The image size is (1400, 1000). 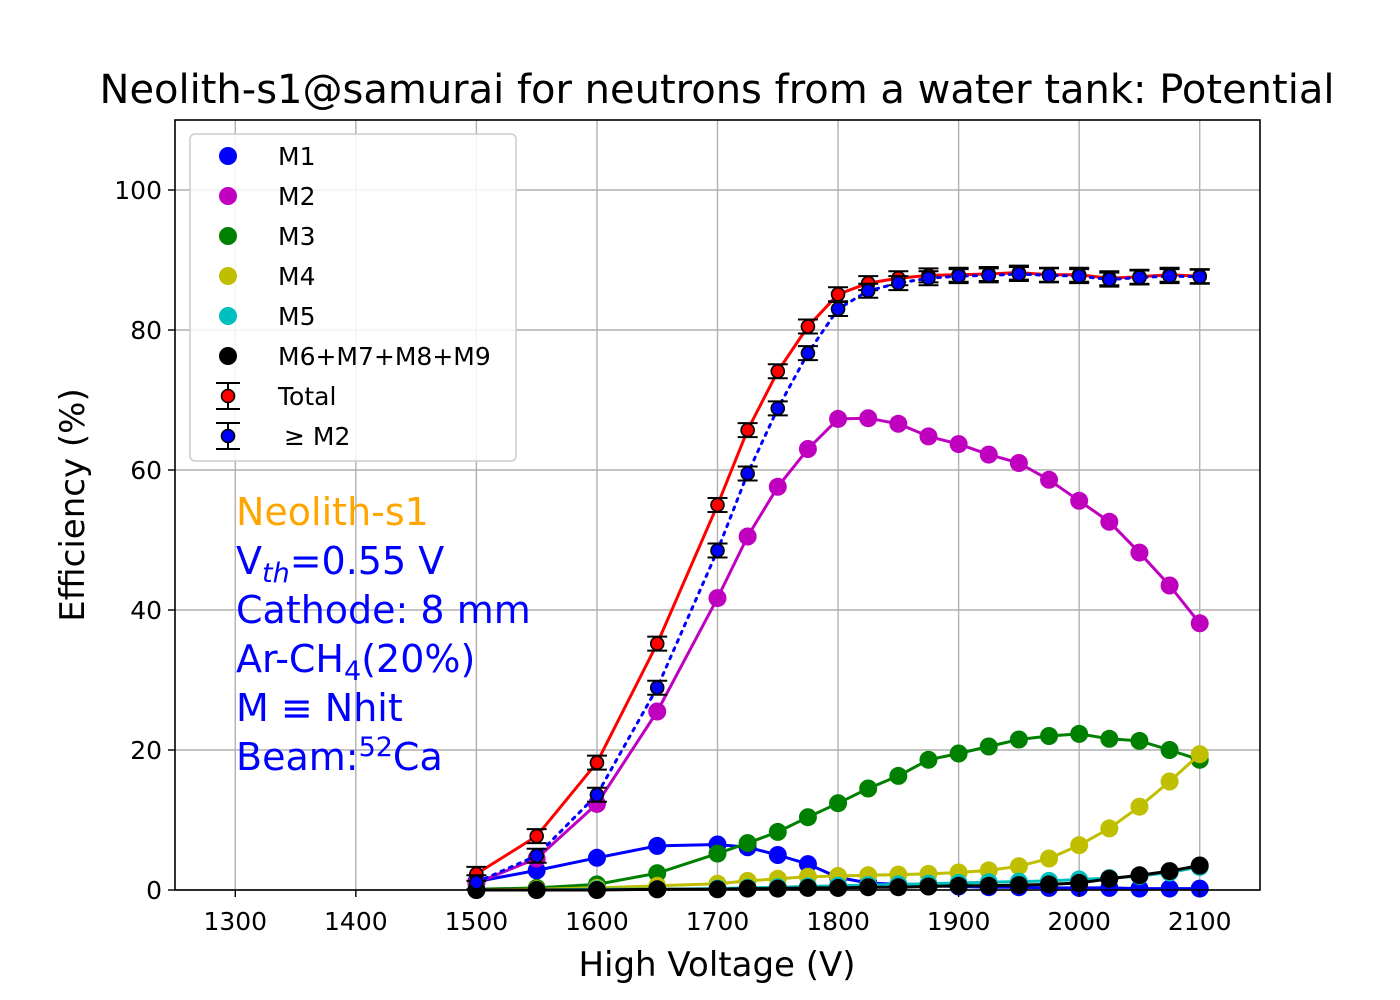 What do you see at coordinates (477, 921) in the screenshot?
I see `x-tick-label: 1500` at bounding box center [477, 921].